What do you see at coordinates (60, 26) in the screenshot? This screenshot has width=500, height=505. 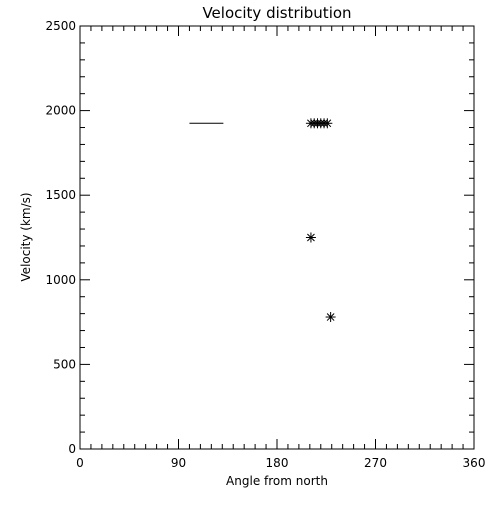 I see `y-tick-label: 2500` at bounding box center [60, 26].